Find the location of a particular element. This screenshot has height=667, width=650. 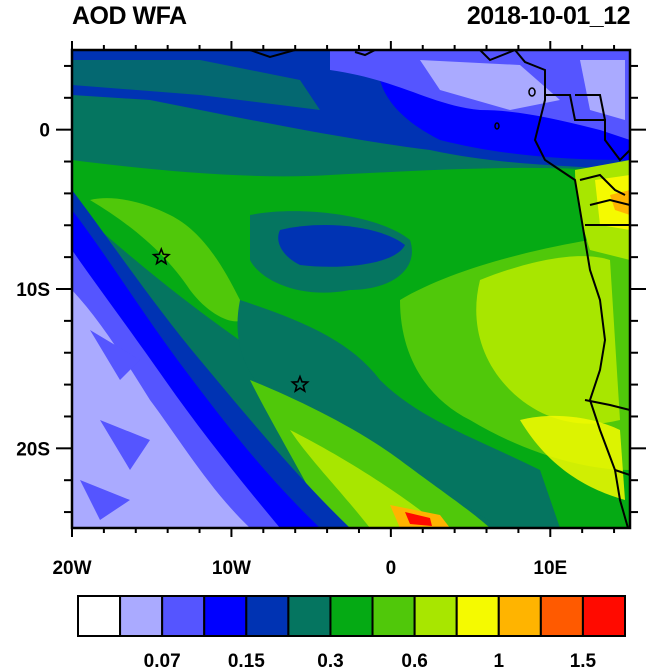

colorbar-label: 0.07 is located at coordinates (162, 659).